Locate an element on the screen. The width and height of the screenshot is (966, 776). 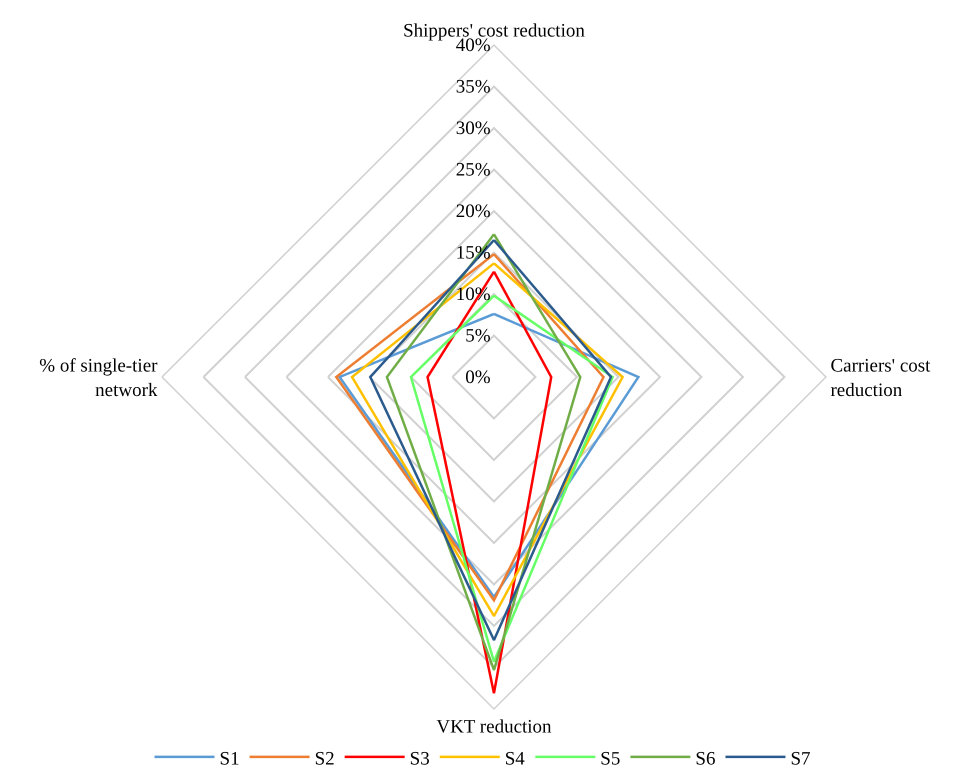
y-tick-label: 20% is located at coordinates (473, 211).